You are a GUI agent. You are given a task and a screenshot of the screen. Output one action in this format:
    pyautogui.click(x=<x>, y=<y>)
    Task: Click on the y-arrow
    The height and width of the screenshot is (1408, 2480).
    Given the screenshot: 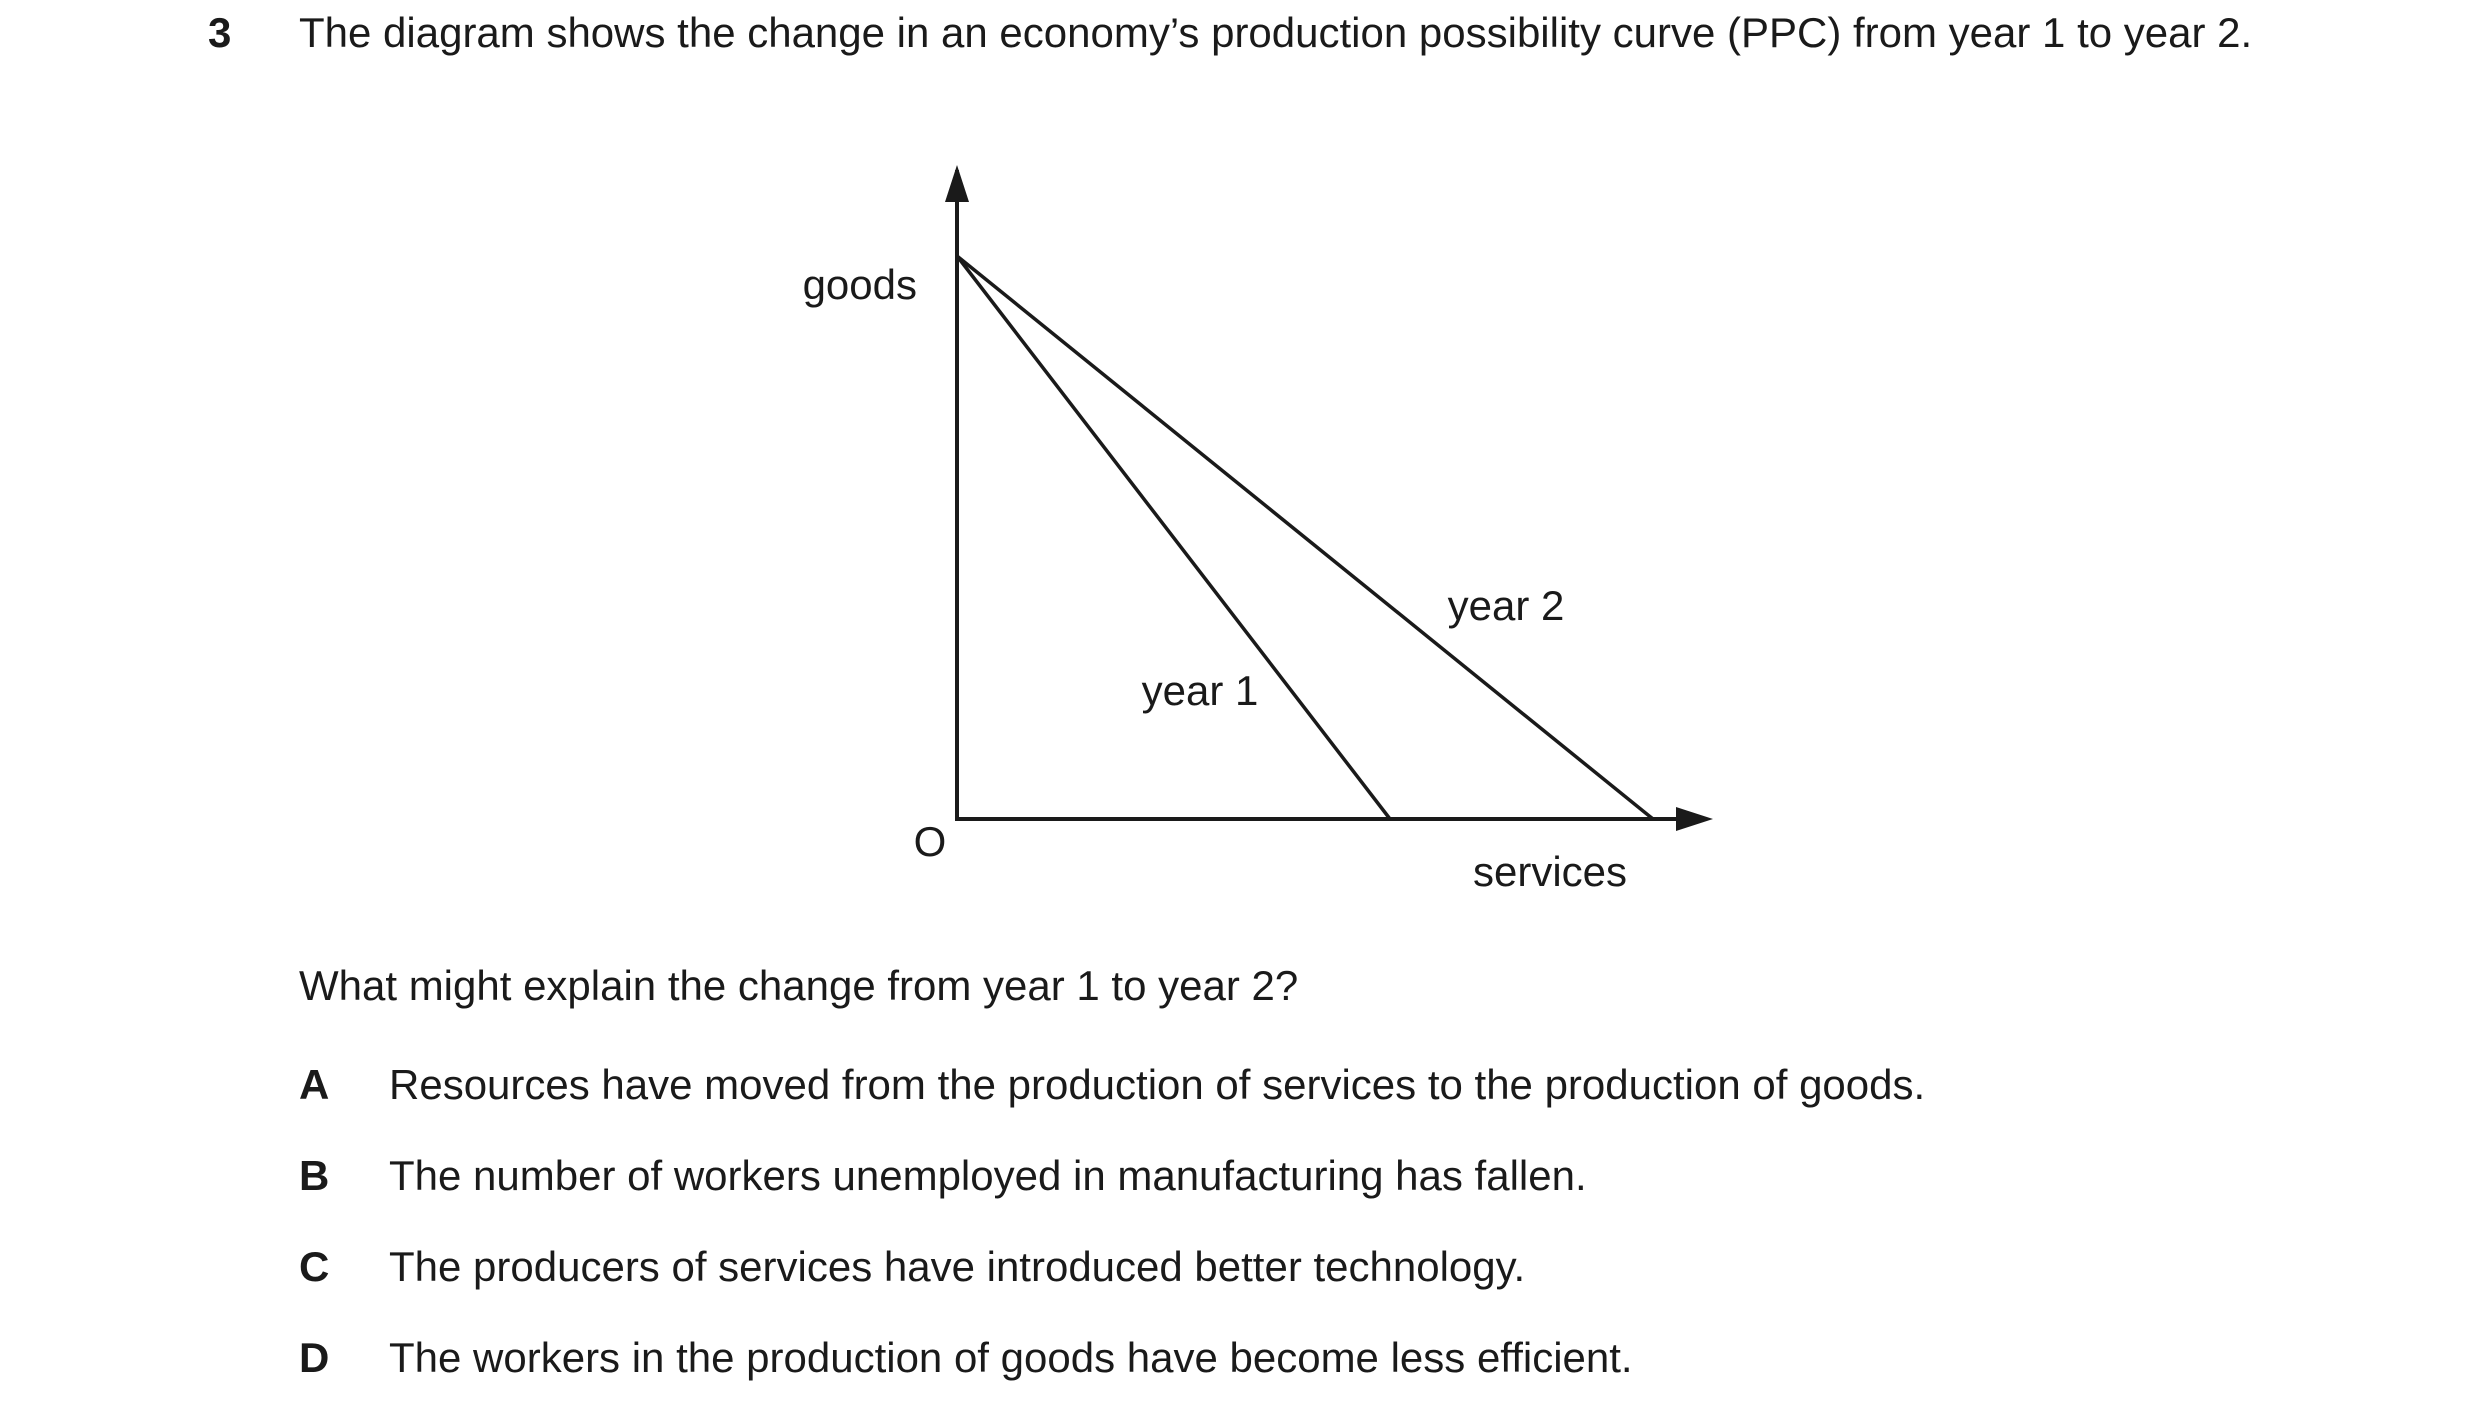 What is the action you would take?
    pyautogui.click(x=957, y=183)
    